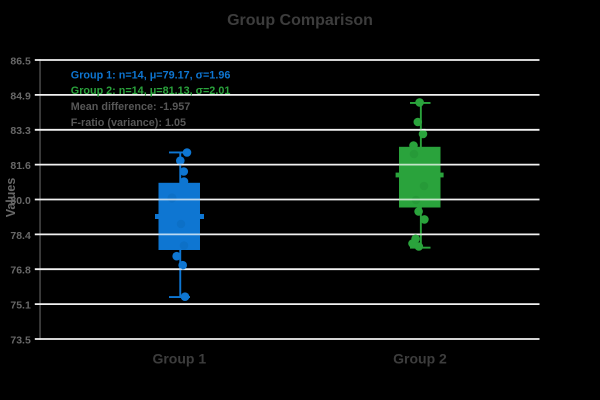 The image size is (600, 400). What do you see at coordinates (20, 340) in the screenshot?
I see `svg-text: 73.5` at bounding box center [20, 340].